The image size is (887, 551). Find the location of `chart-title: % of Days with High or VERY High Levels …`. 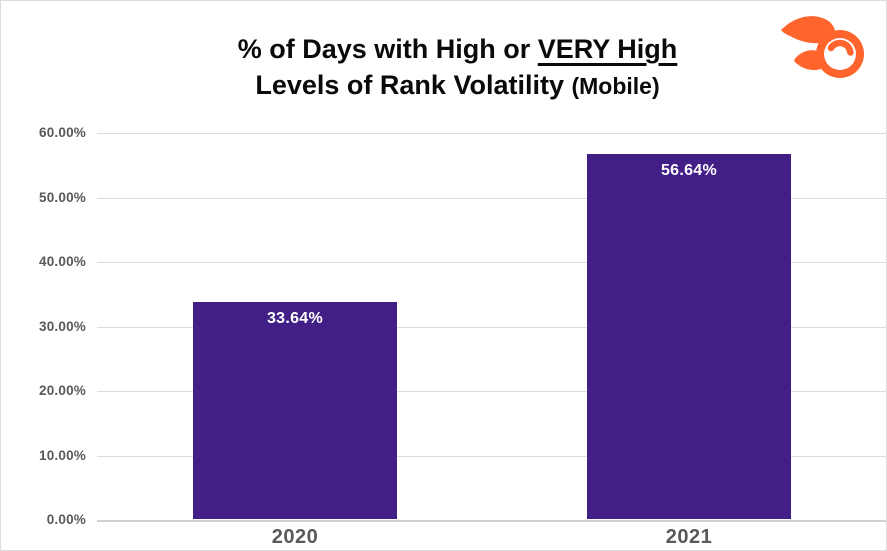

chart-title: % of Days with High or VERY High Levels … is located at coordinates (450, 67).